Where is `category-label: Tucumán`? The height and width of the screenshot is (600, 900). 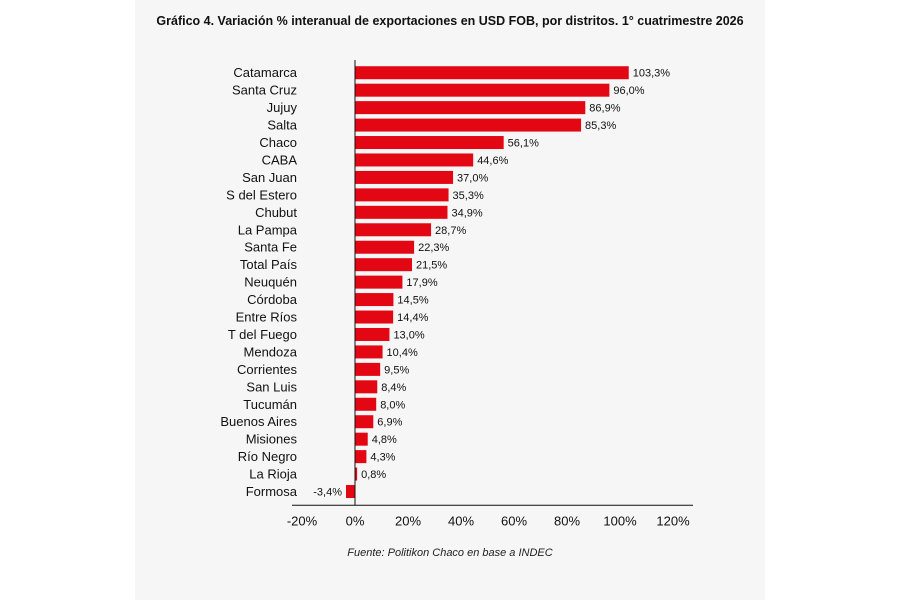 category-label: Tucumán is located at coordinates (270, 404).